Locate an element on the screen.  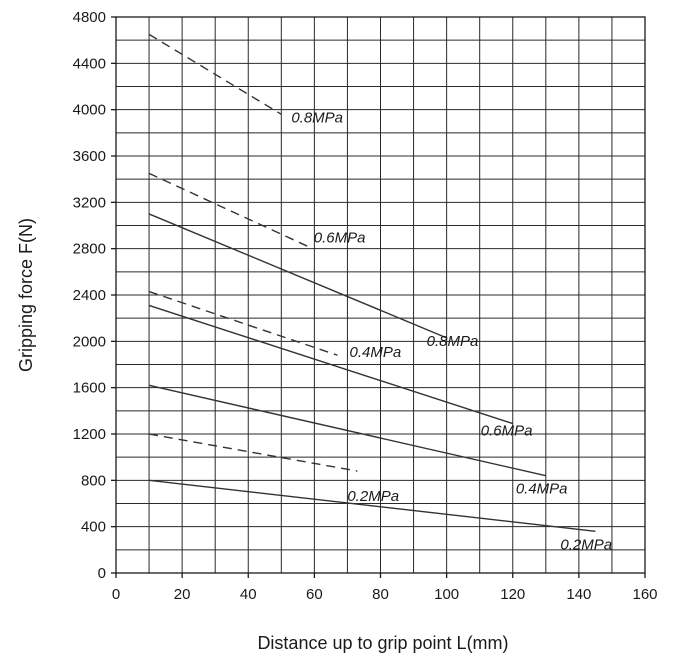
x-tick-label: 80 is located at coordinates (380, 594).